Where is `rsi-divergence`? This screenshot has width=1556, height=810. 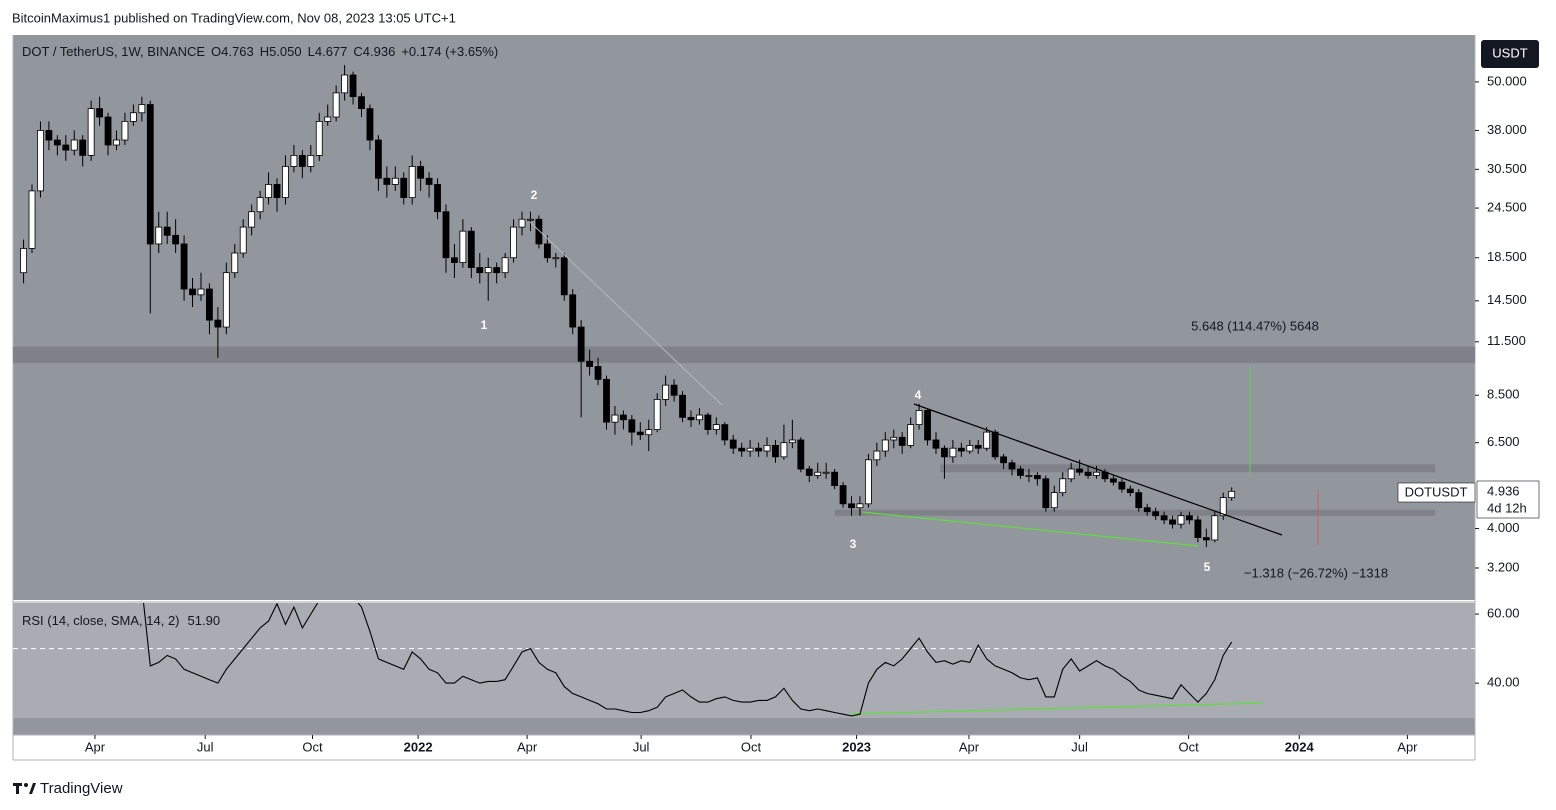
rsi-divergence is located at coordinates (1056, 708).